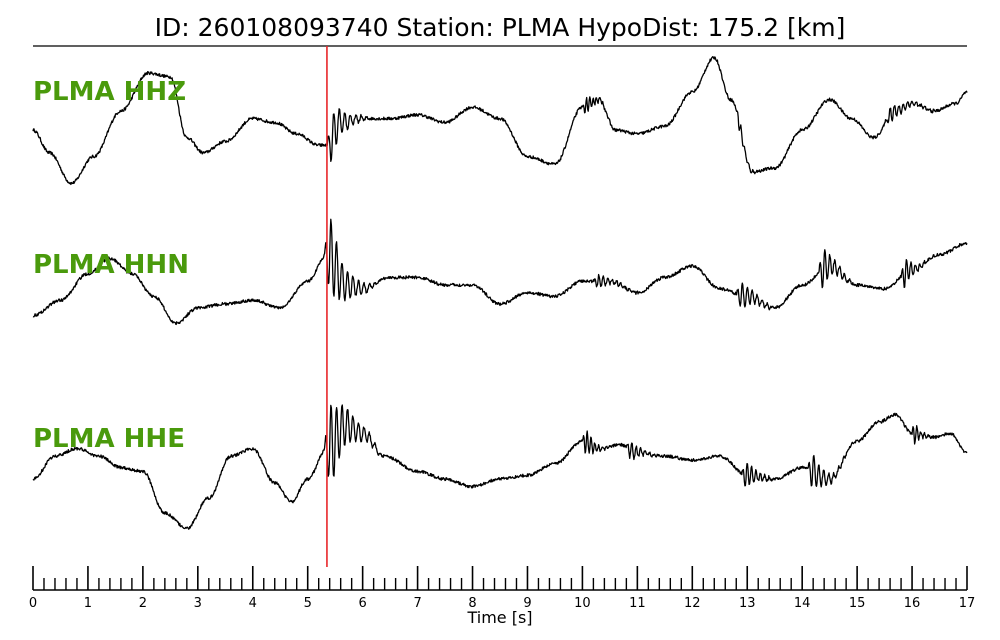 The height and width of the screenshot is (640, 1000). What do you see at coordinates (502, 588) in the screenshot?
I see `time-axis: 0 1 2 3 4 5 6 7 8 9 10 11 12 13 14 15 16 17` at bounding box center [502, 588].